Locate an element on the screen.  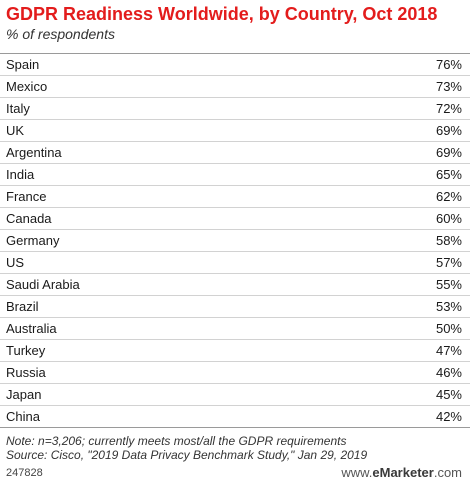
value-label: 46% is located at coordinates (448, 372).